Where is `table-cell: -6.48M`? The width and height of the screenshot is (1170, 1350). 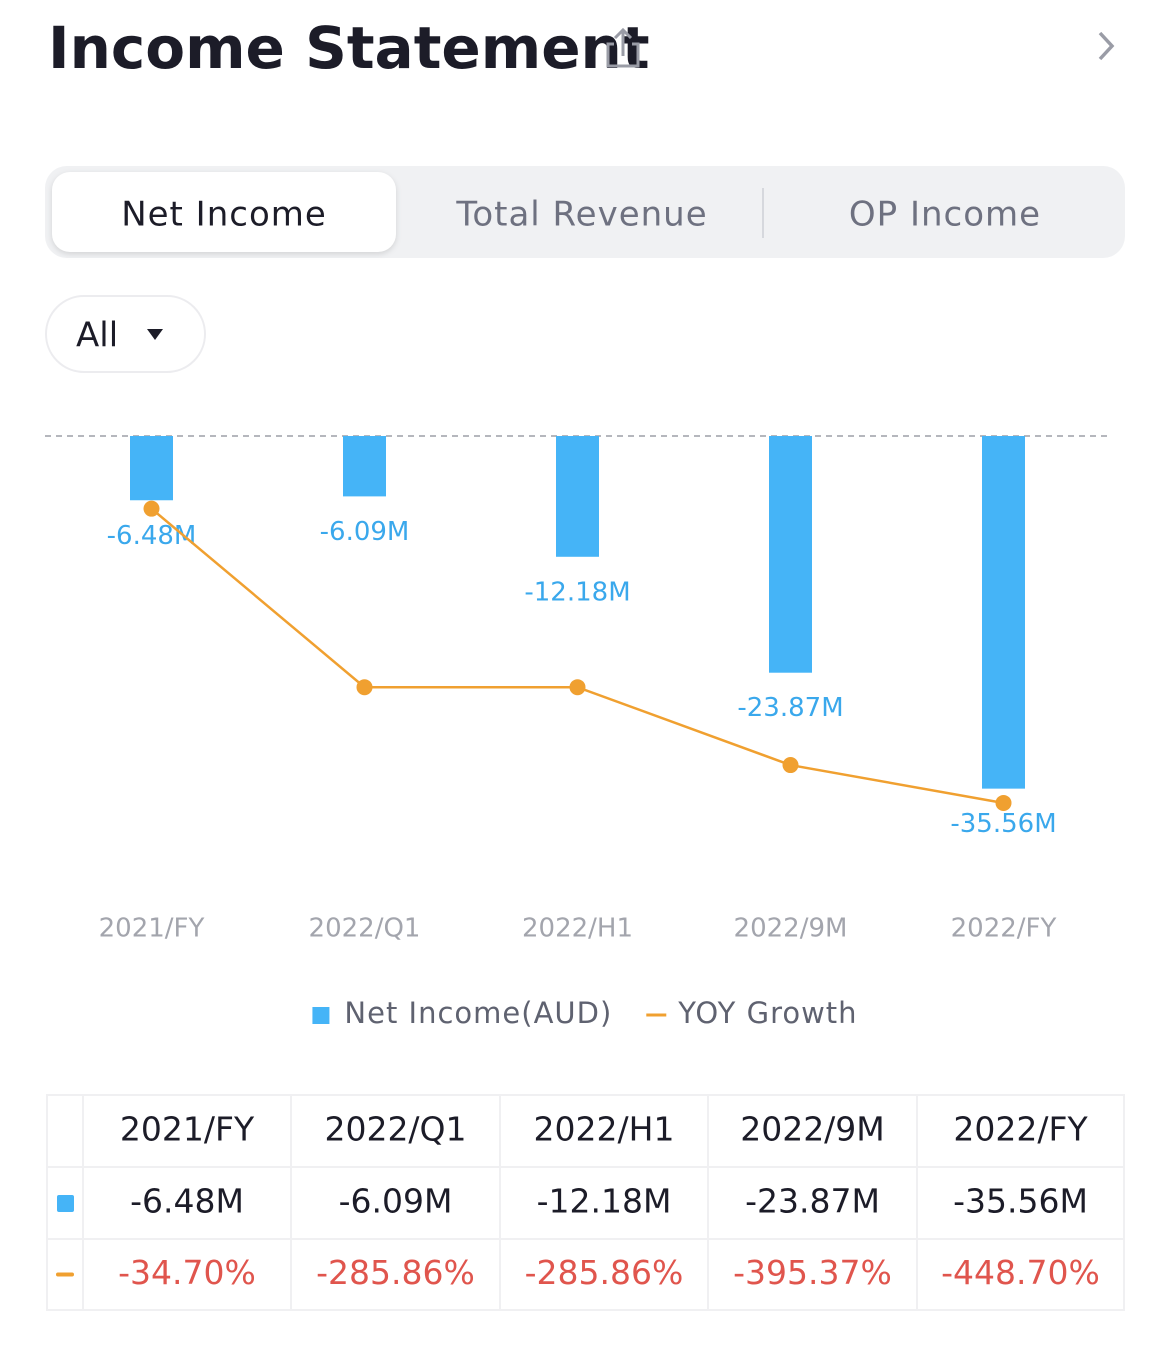 table-cell: -6.48M is located at coordinates (187, 1201).